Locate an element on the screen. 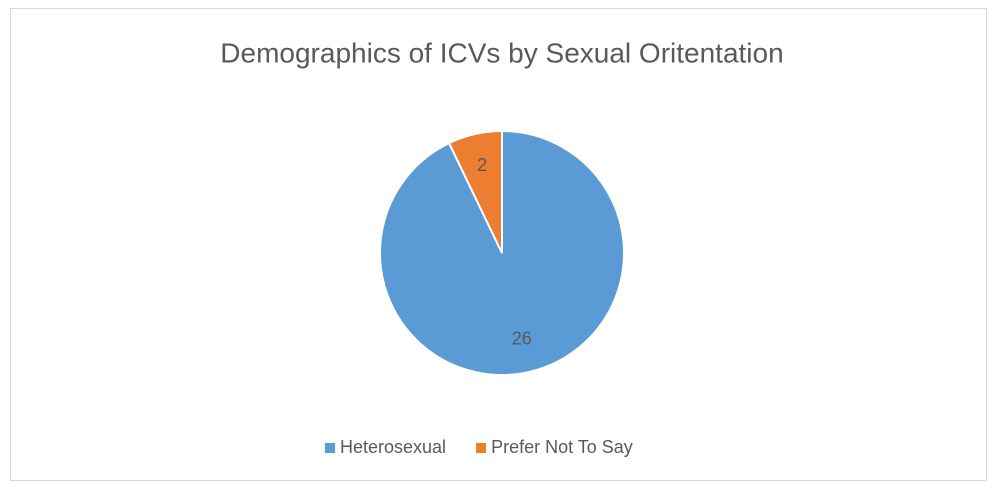  pie-slice is located at coordinates (475, 191).